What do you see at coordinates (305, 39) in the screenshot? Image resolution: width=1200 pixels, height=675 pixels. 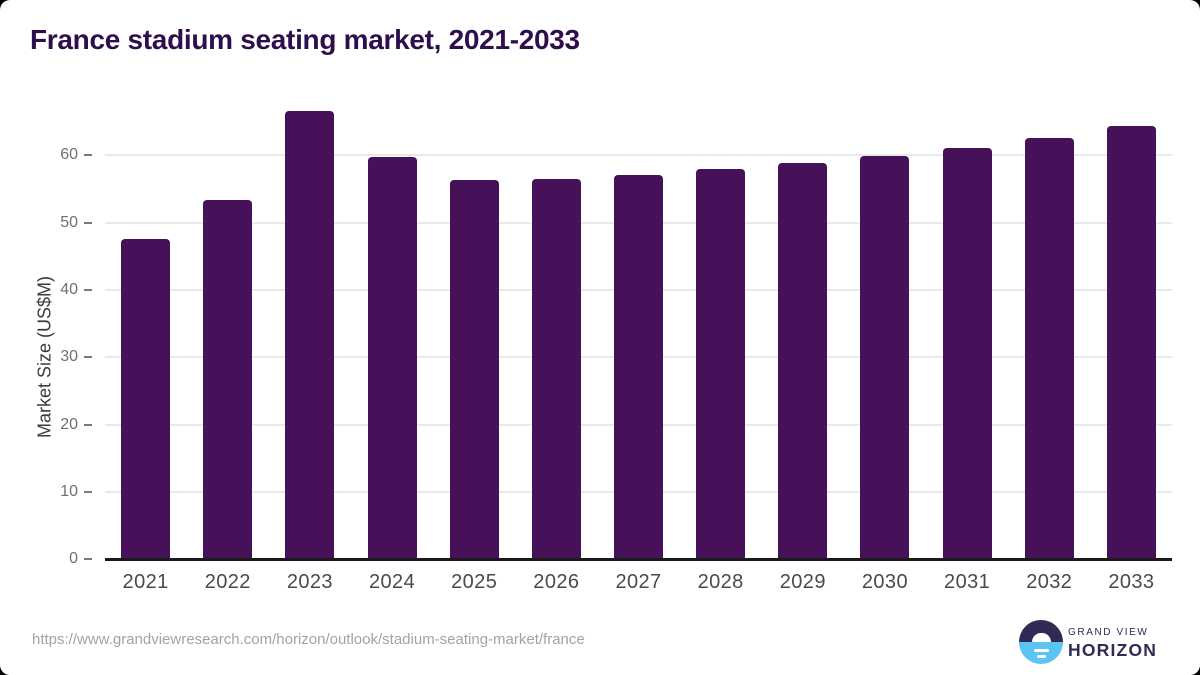 I see `chart-title: France stadium seating market, 2021-2033` at bounding box center [305, 39].